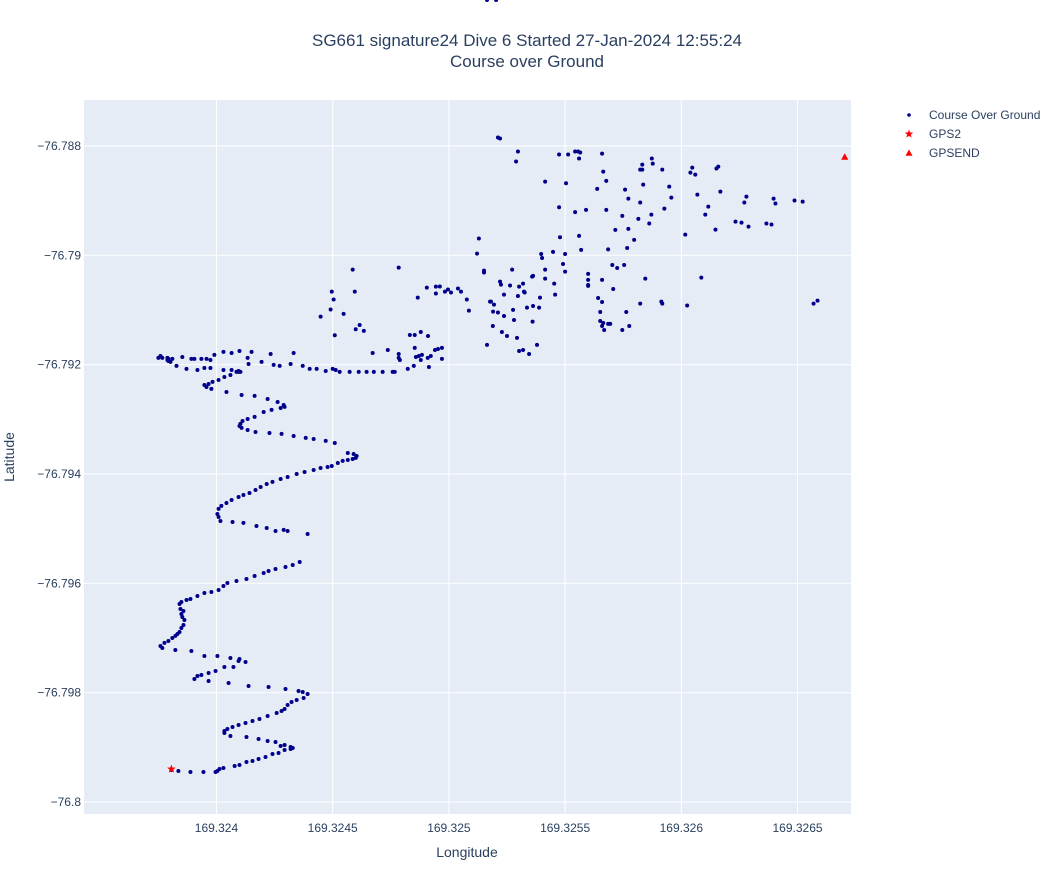  What do you see at coordinates (933, 134) in the screenshot?
I see `legend-item: GPS2` at bounding box center [933, 134].